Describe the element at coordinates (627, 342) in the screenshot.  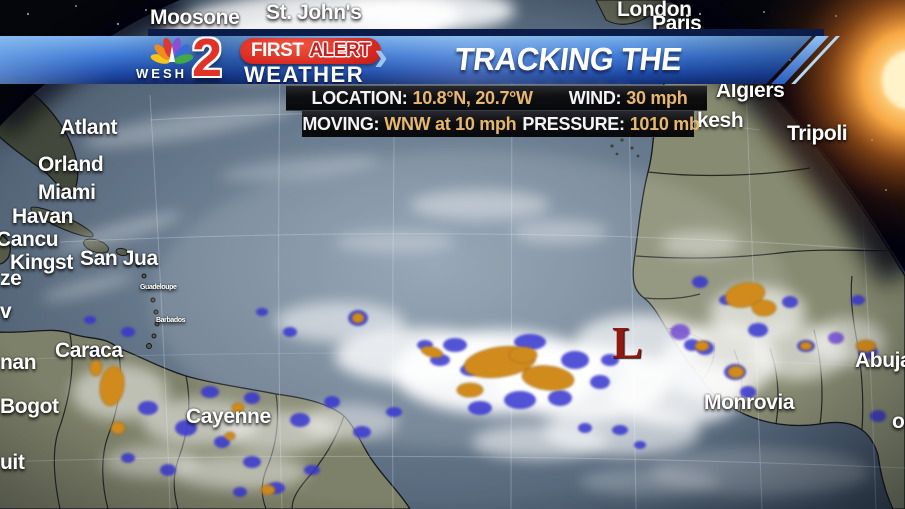
I see `low-pressure-marker: L` at that location.